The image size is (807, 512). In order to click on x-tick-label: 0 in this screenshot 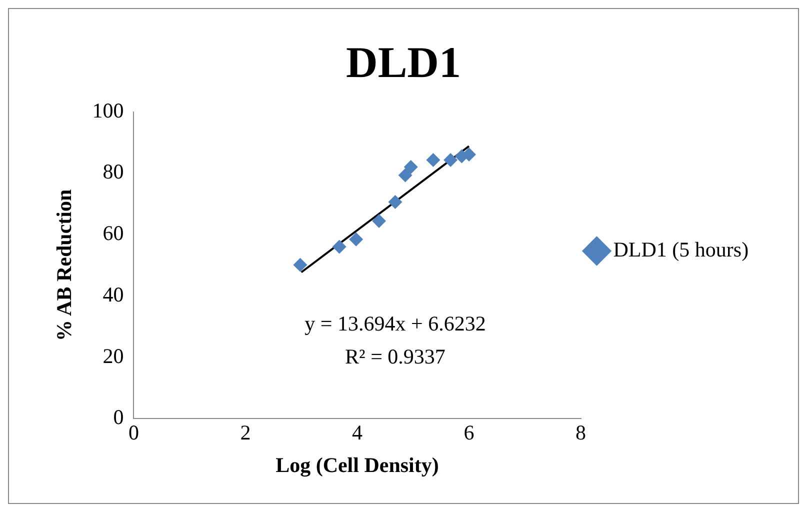, I will do `click(133, 432)`.